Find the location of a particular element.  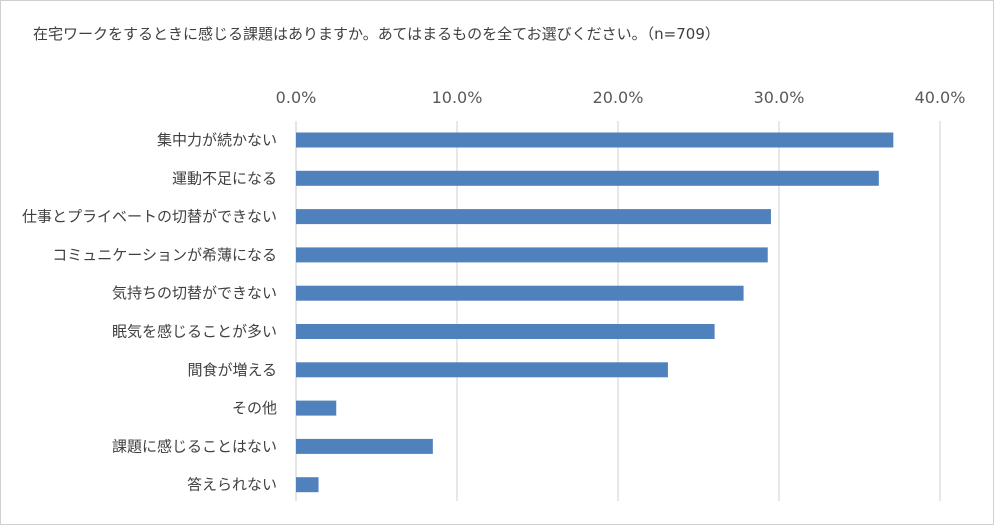

category-label: 眠気を感じることが多い is located at coordinates (194, 332).